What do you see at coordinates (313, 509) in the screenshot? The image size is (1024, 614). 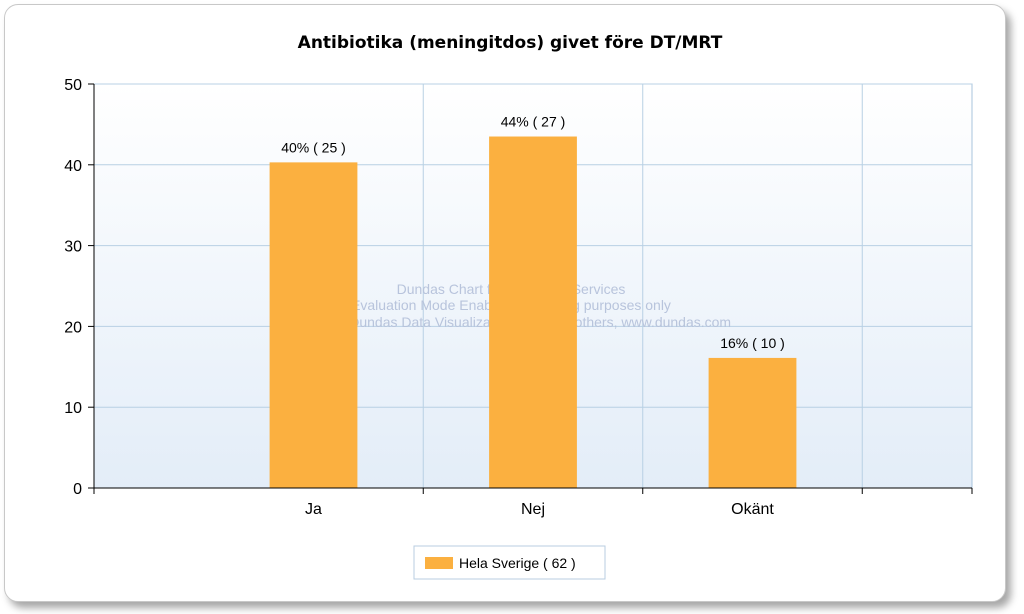 I see `x-tick-label-ja: Ja` at bounding box center [313, 509].